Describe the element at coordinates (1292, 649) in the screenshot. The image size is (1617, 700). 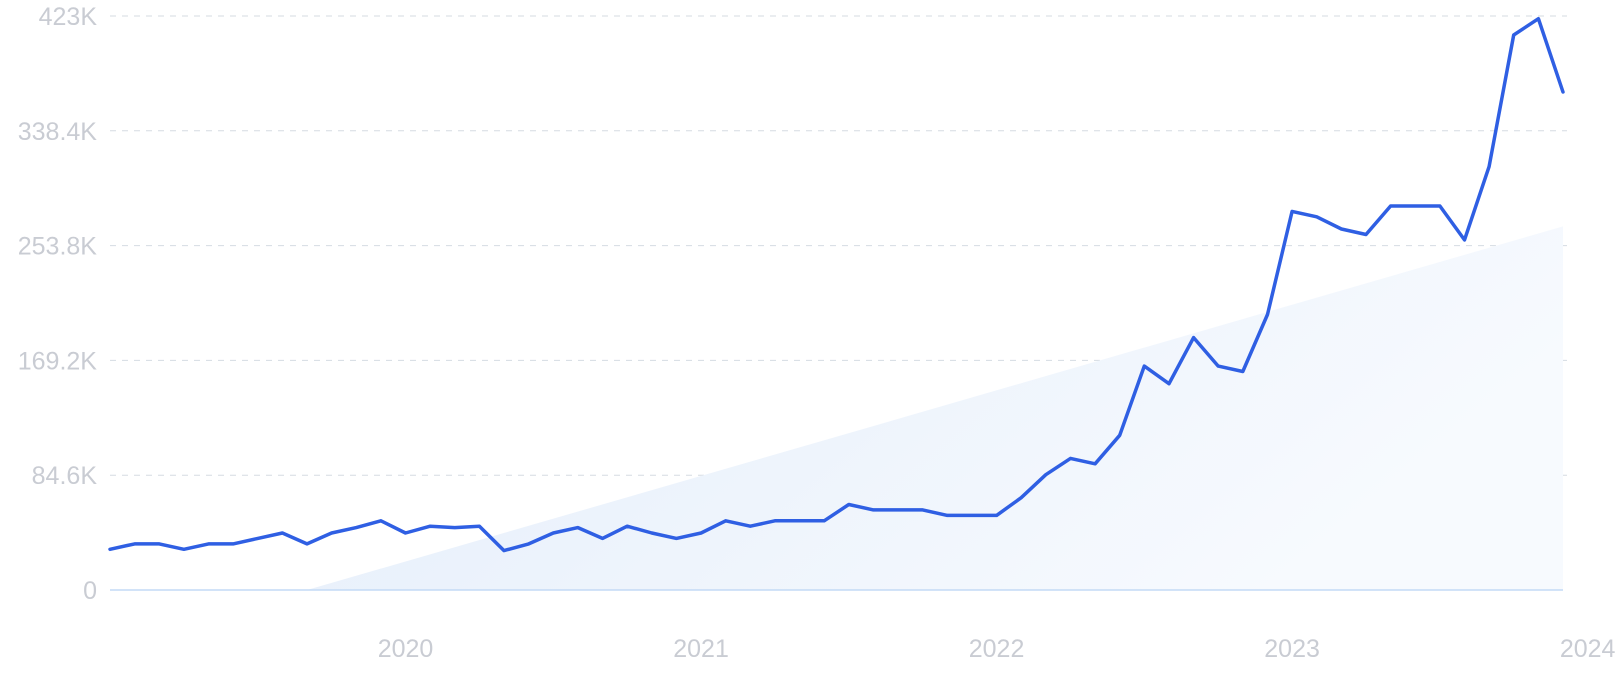
I see `x-tick-label: 2023` at that location.